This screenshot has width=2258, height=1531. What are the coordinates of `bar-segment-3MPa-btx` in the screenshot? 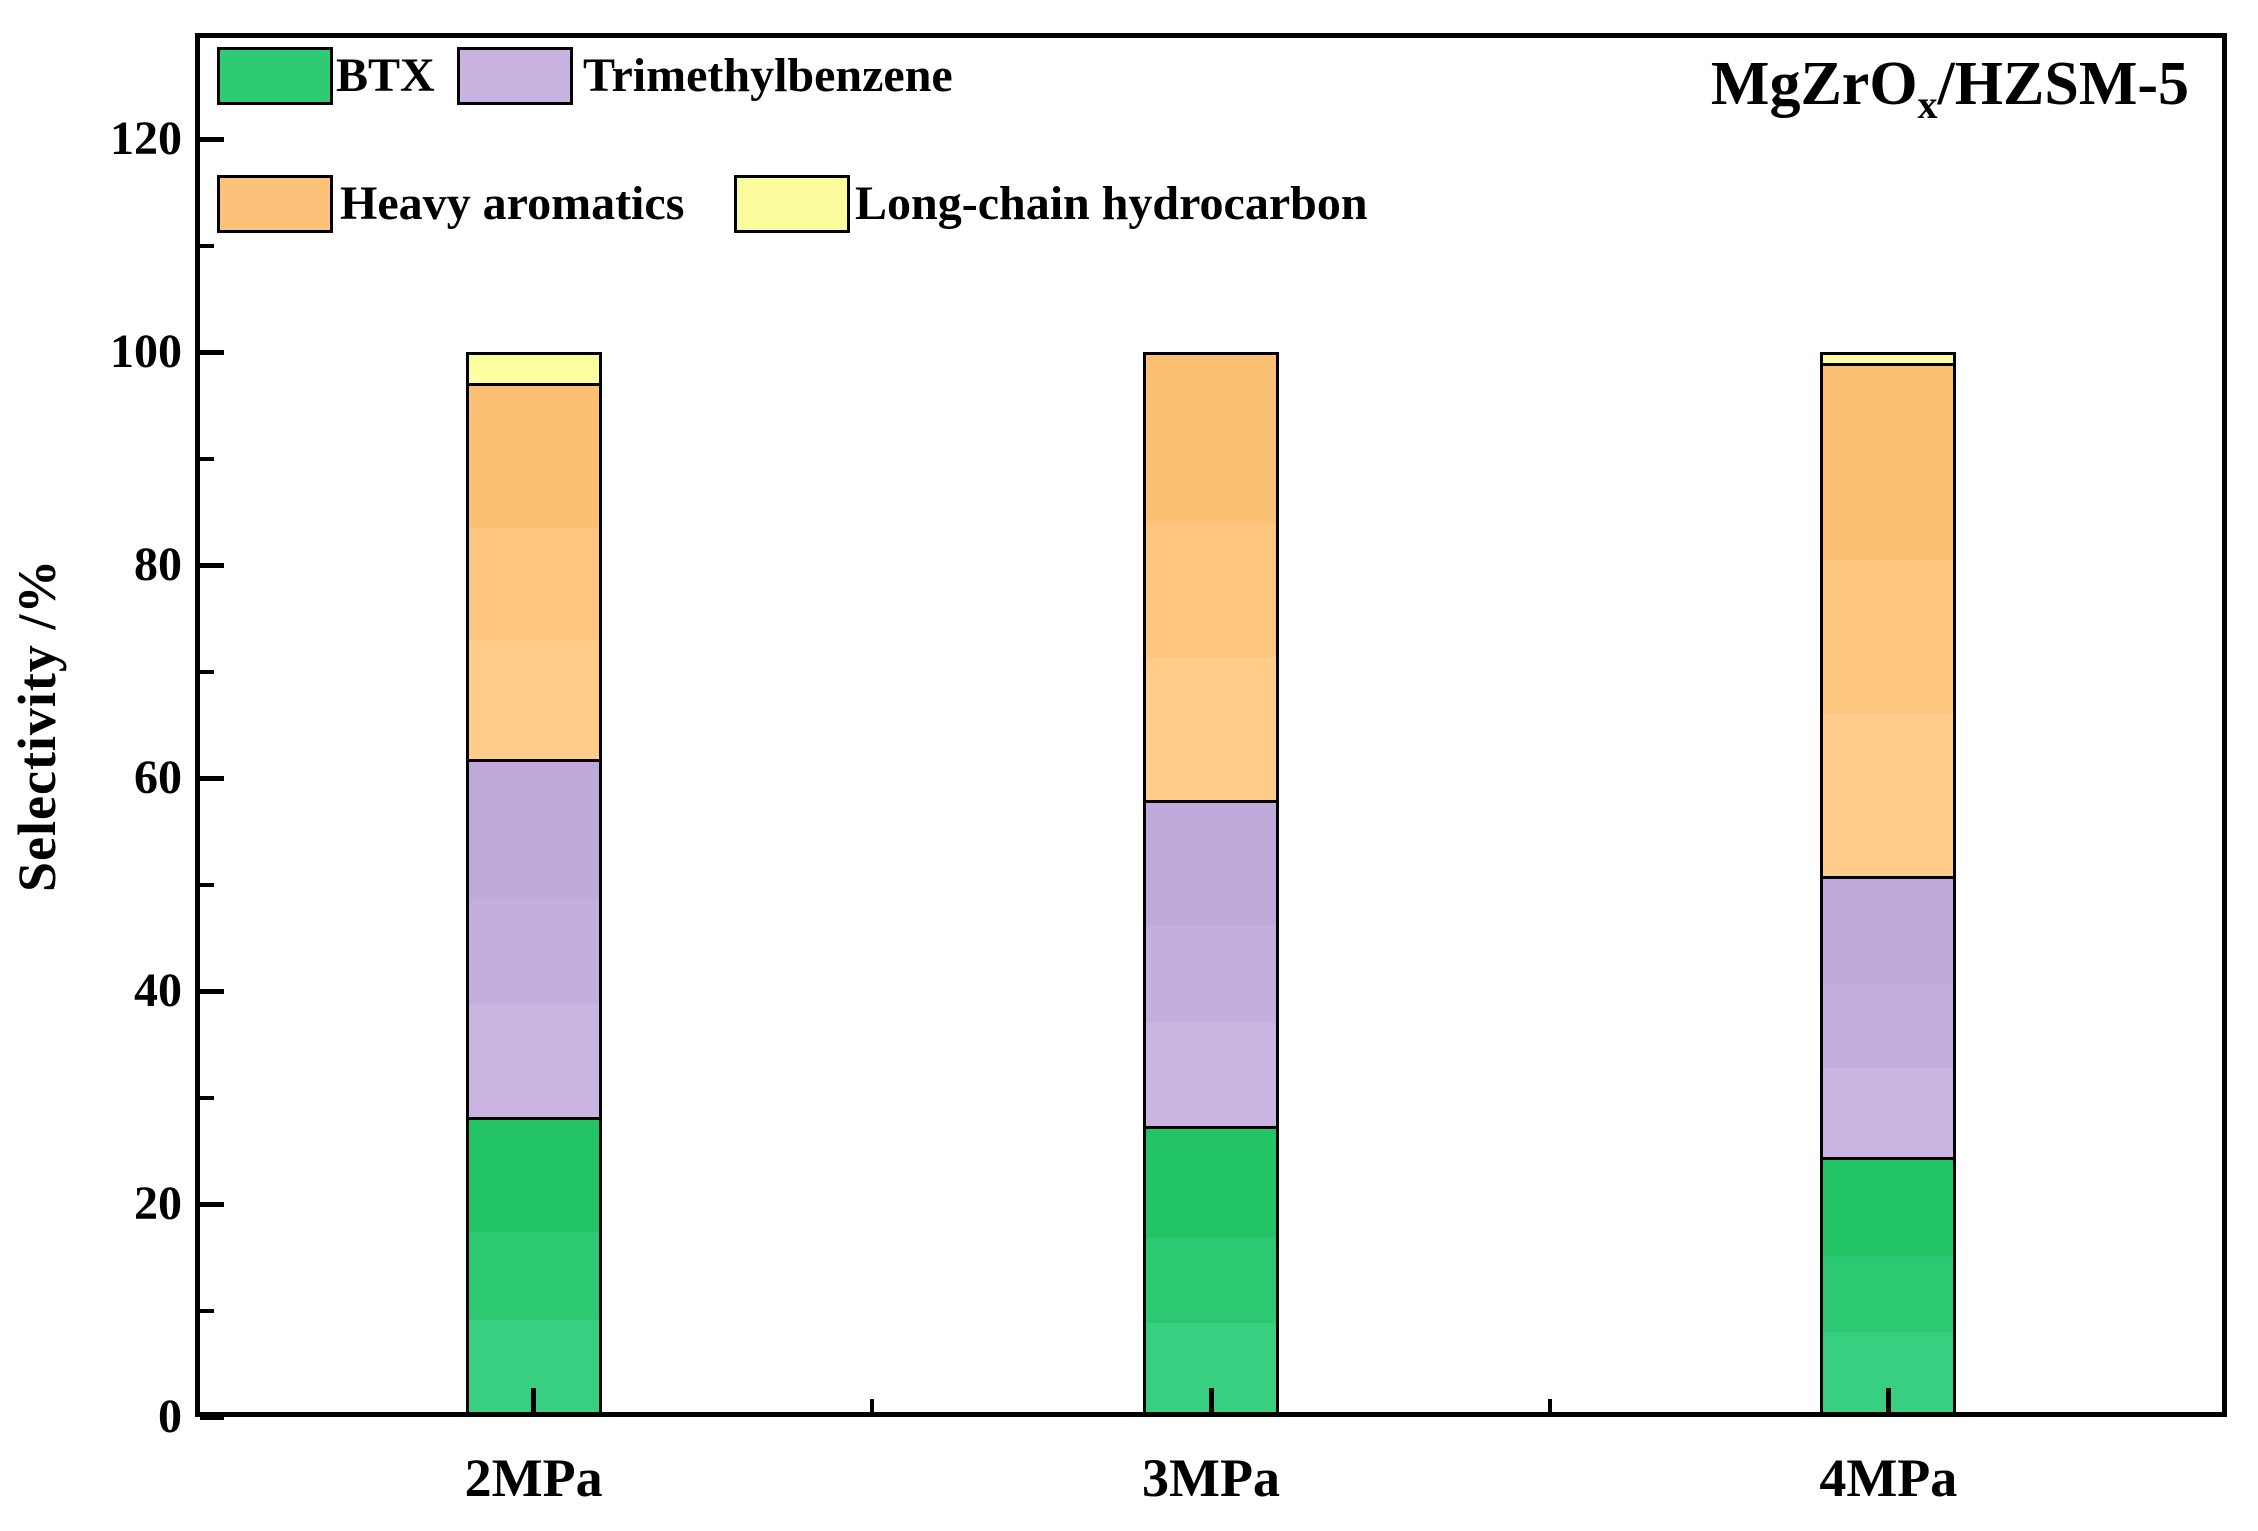 It's located at (1211, 1271).